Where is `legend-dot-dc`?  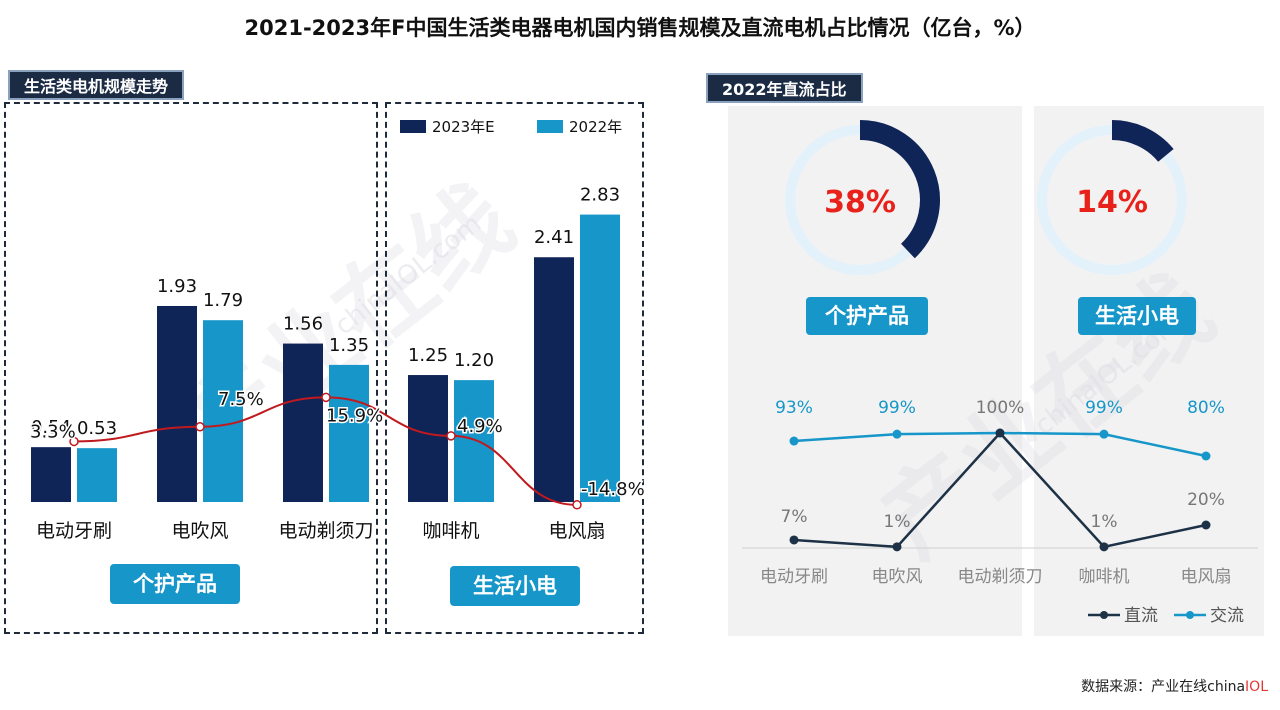 legend-dot-dc is located at coordinates (1104, 615).